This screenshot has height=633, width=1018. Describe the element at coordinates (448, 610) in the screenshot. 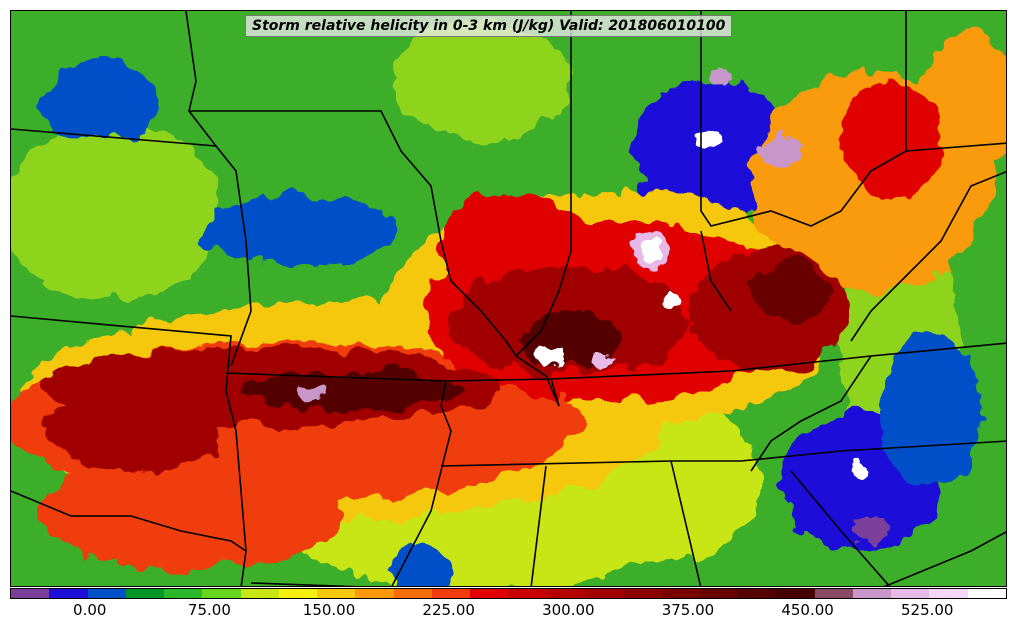

I see `colorbar-tick-label: 225.00` at that location.